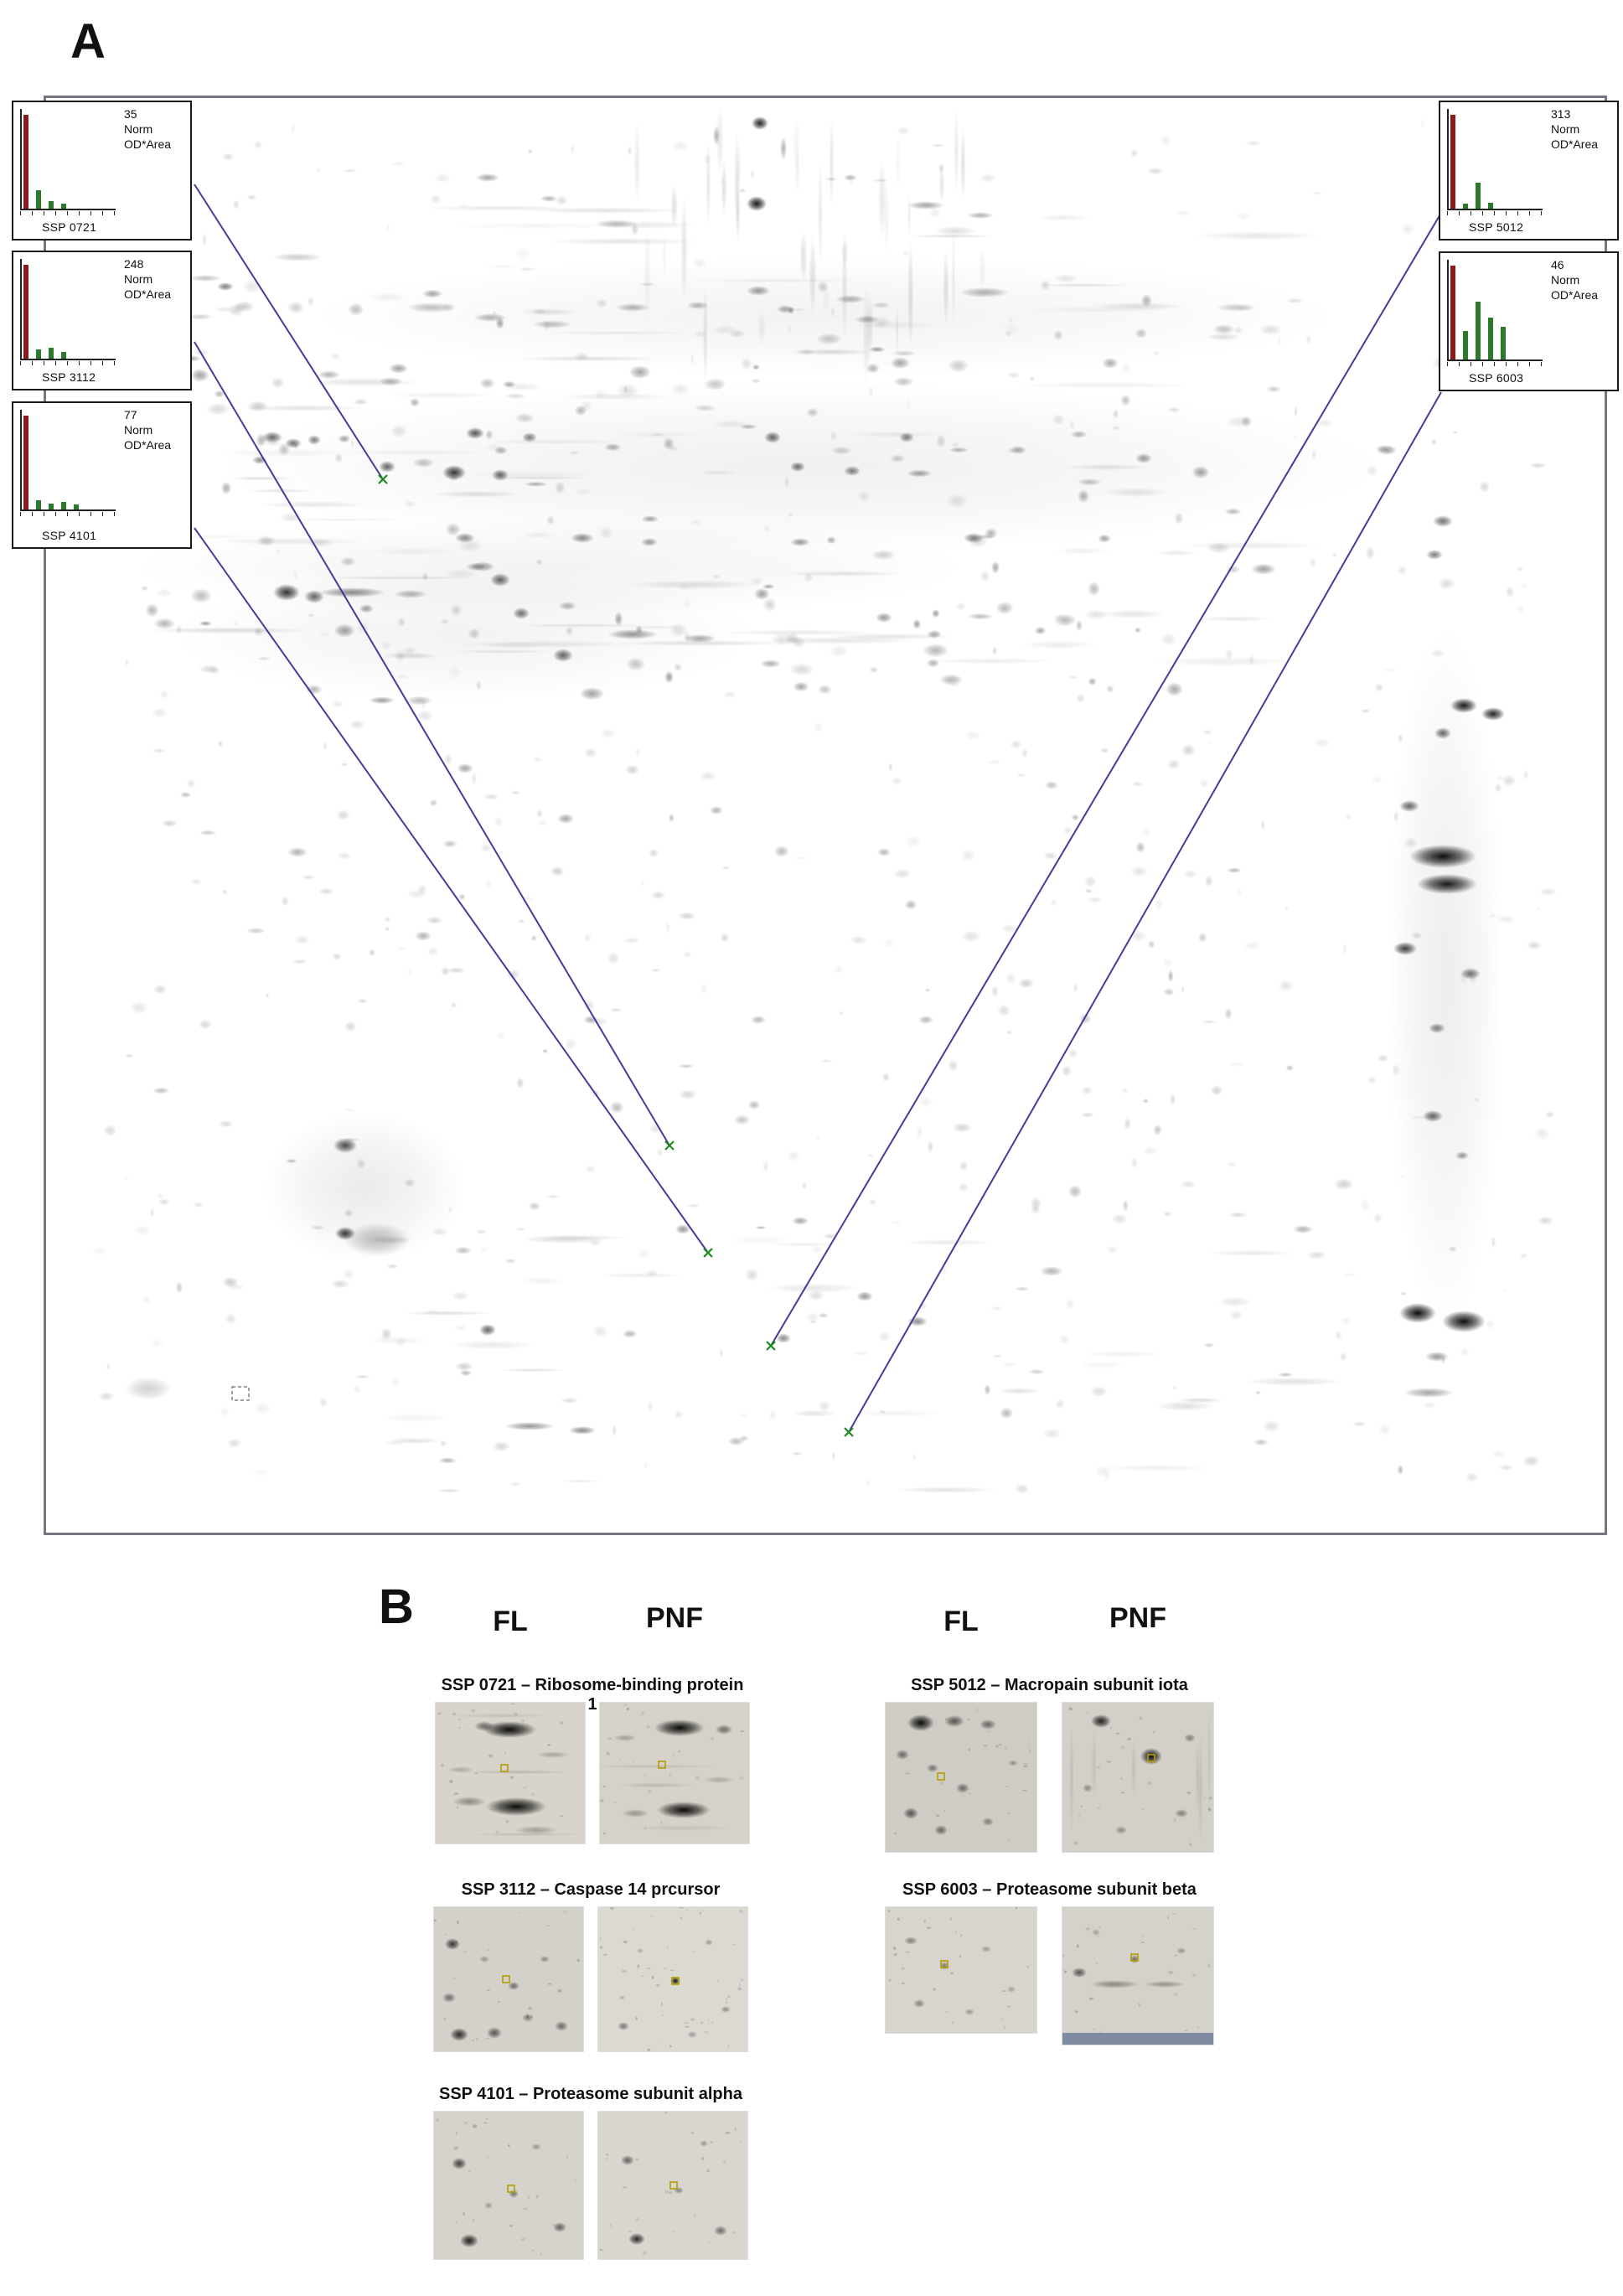 Image resolution: width=1623 pixels, height=2296 pixels. Describe the element at coordinates (1138, 1618) in the screenshot. I see `column-header-pnf-right: PNF` at that location.